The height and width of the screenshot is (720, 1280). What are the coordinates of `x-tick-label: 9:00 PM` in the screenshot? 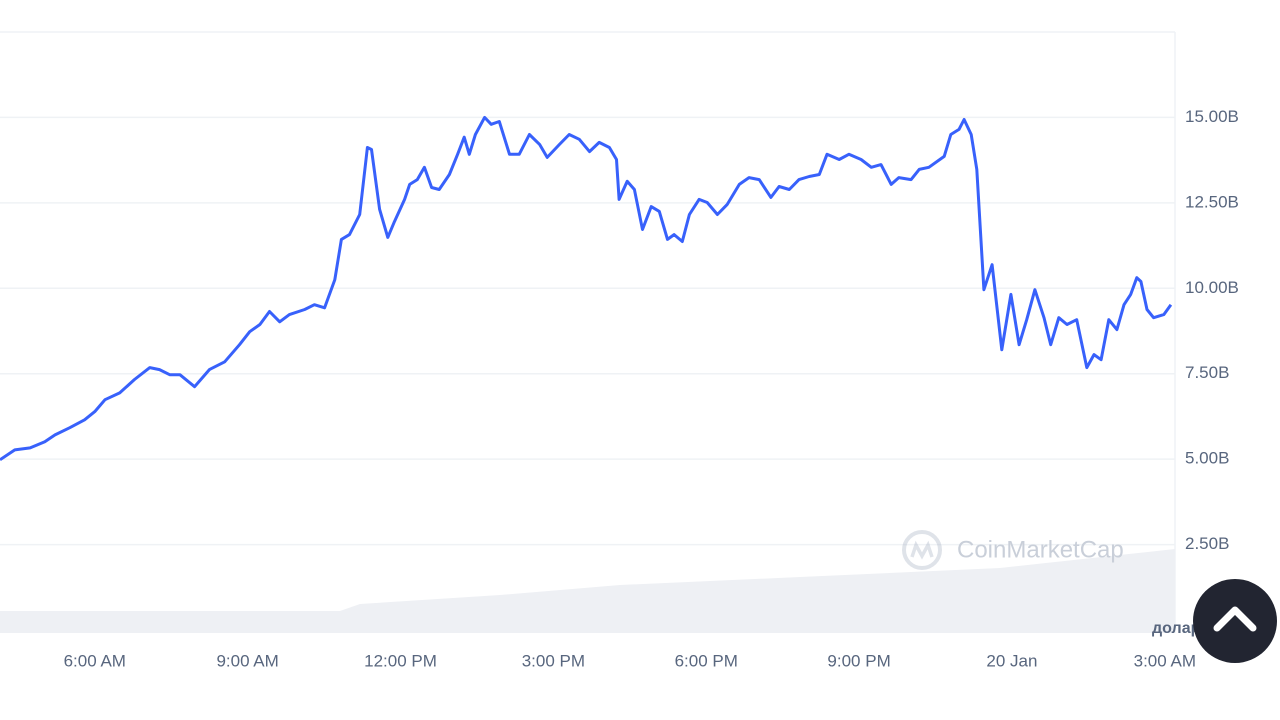 It's located at (858, 660).